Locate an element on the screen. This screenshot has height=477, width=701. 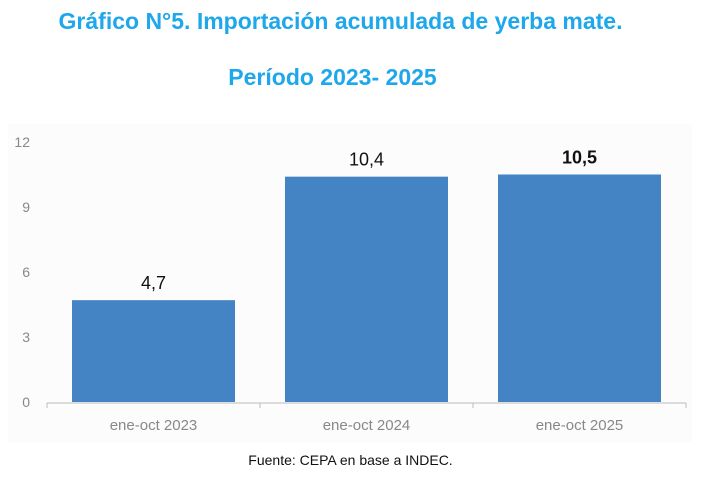
source-note: Fuente: CEPA en base a INDEC. is located at coordinates (350, 460).